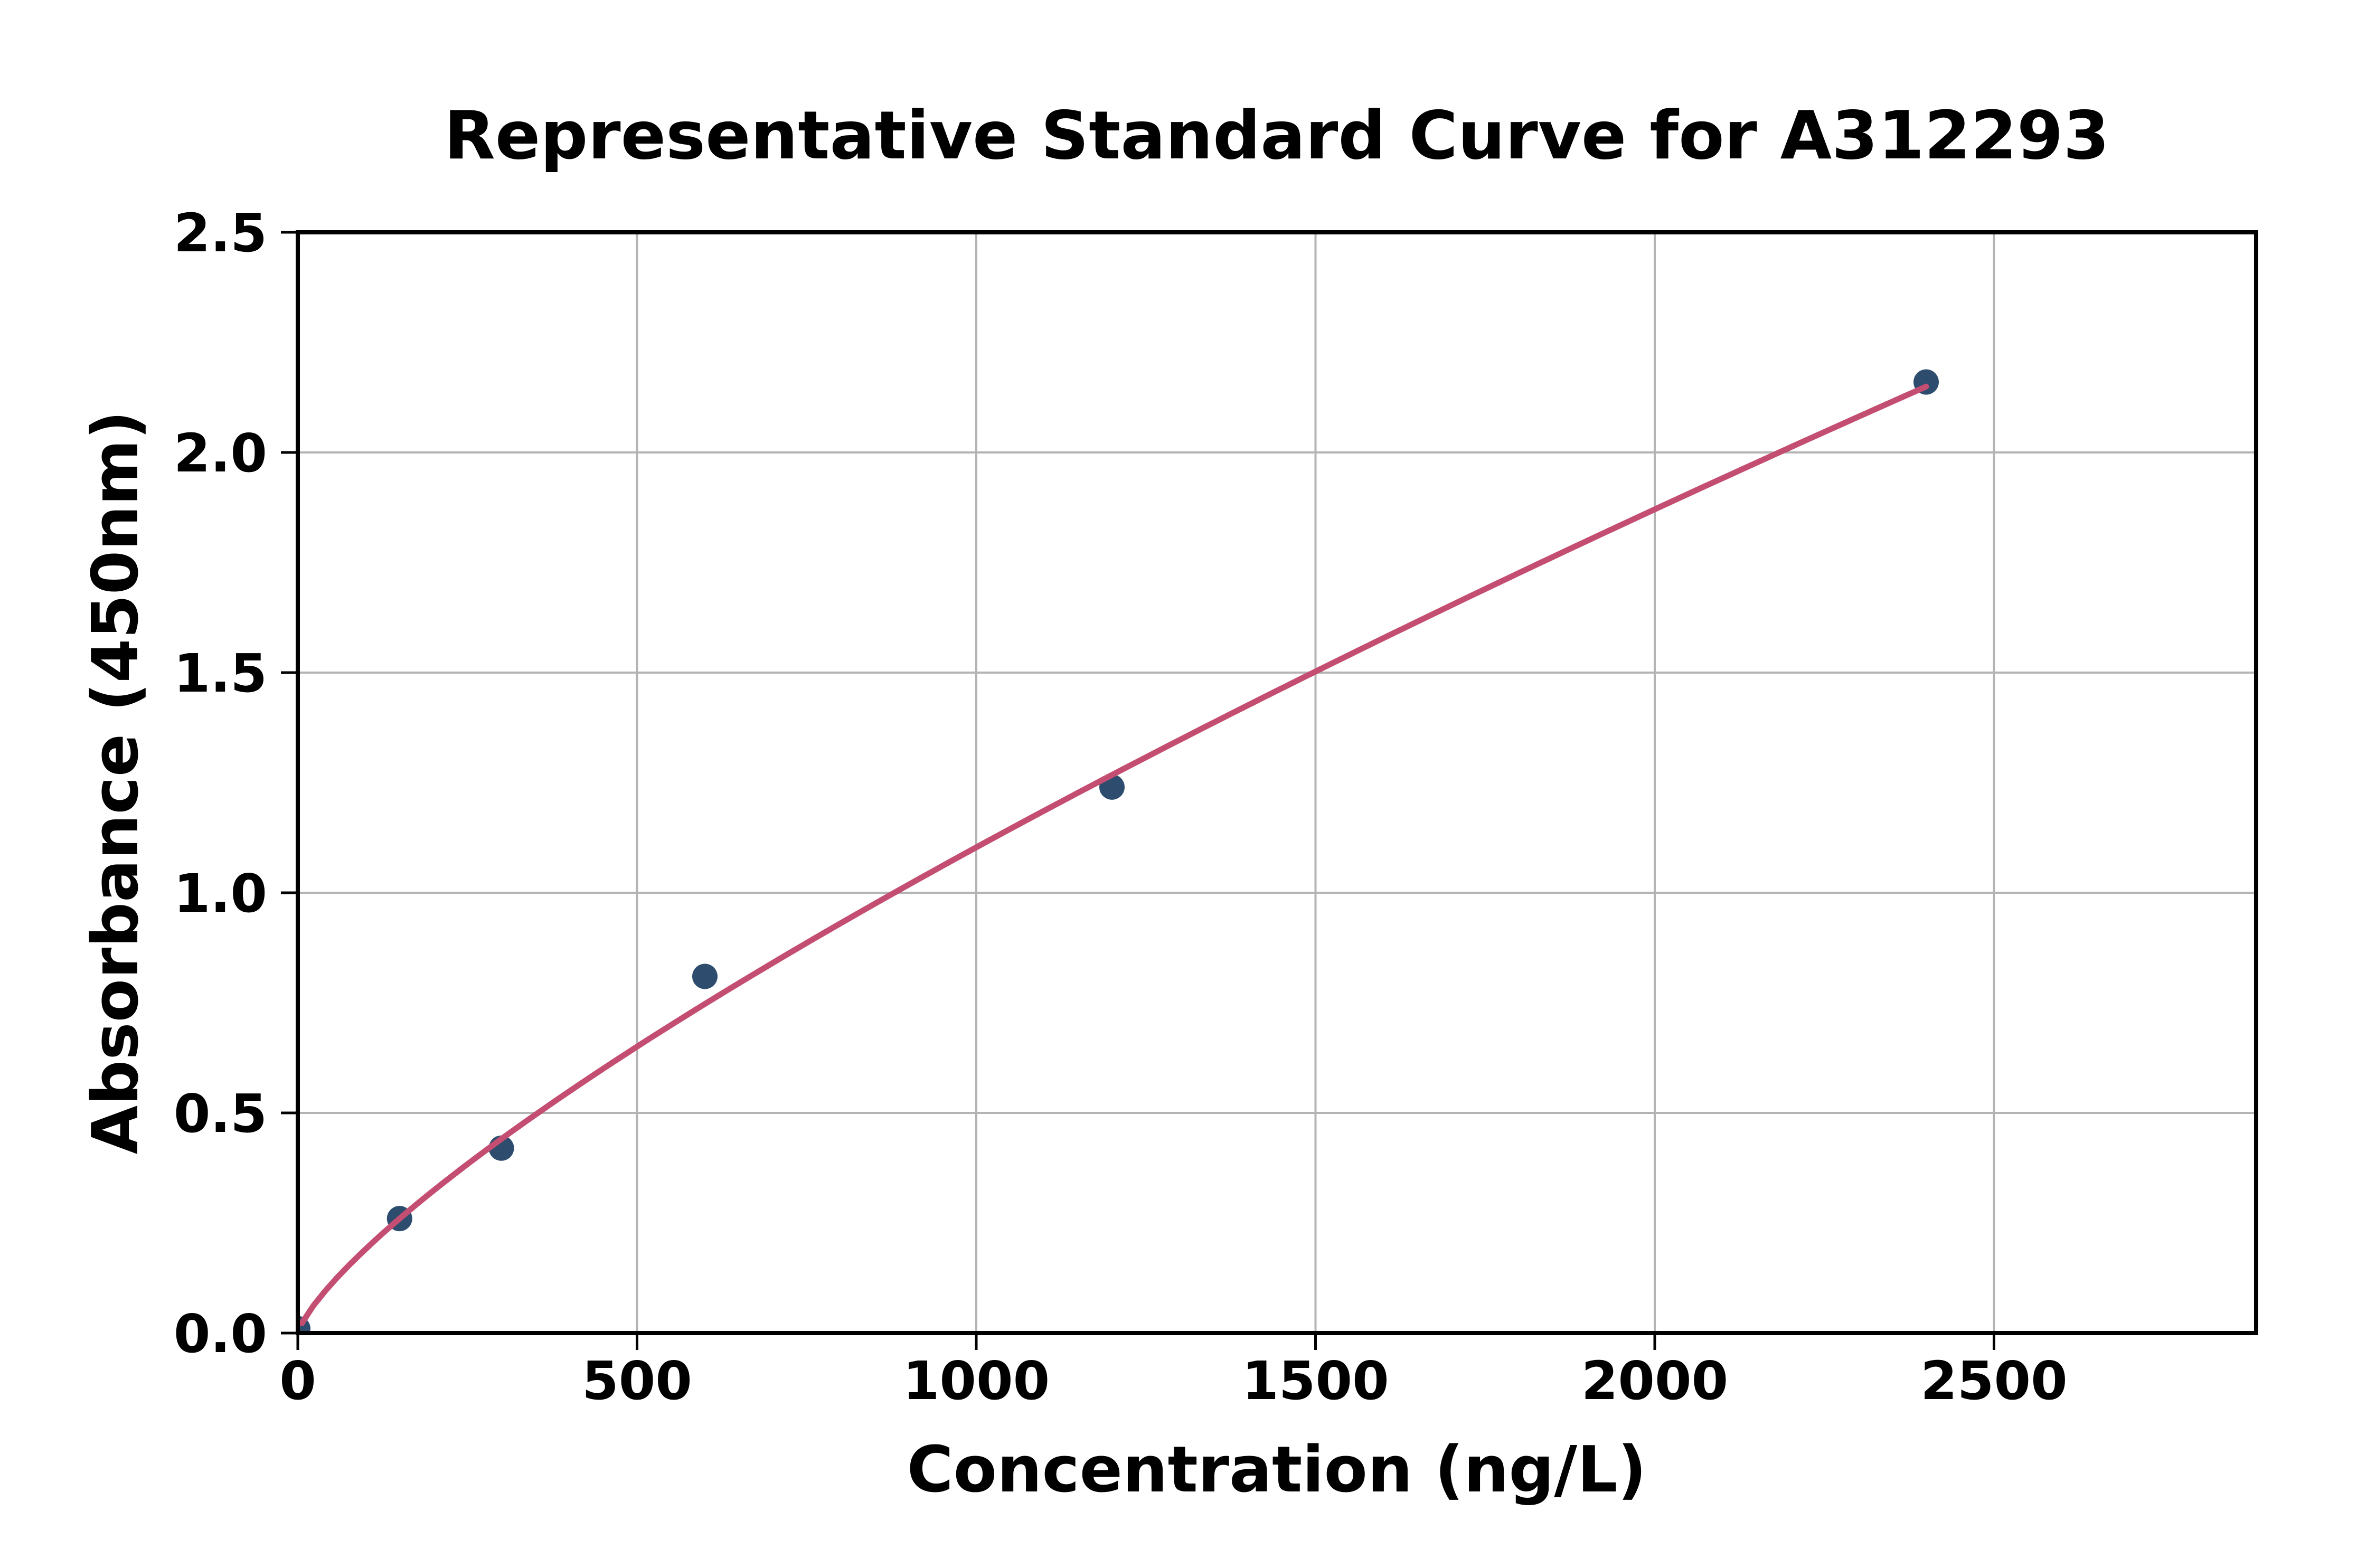  I want to click on x-tick-label-2500: 2500, so click(1994, 1381).